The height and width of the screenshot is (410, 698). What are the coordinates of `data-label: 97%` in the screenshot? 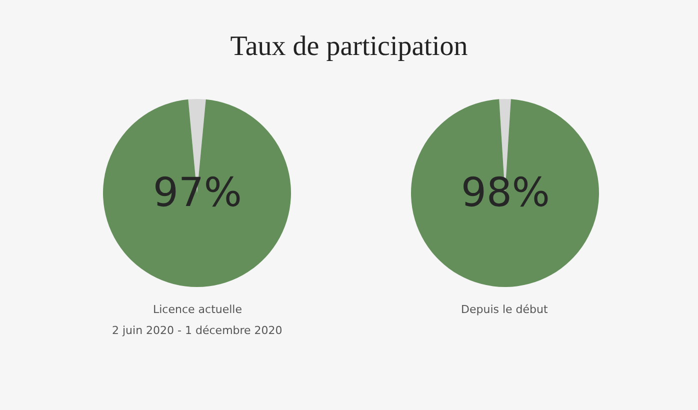 It's located at (197, 193).